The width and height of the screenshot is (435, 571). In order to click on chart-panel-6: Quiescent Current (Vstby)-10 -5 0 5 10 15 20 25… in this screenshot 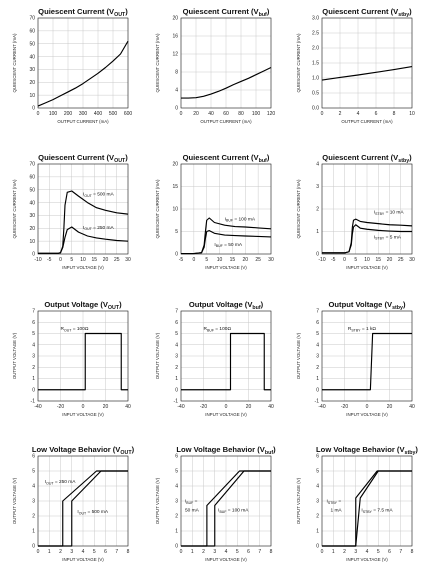, I will do `click(355, 211)`.